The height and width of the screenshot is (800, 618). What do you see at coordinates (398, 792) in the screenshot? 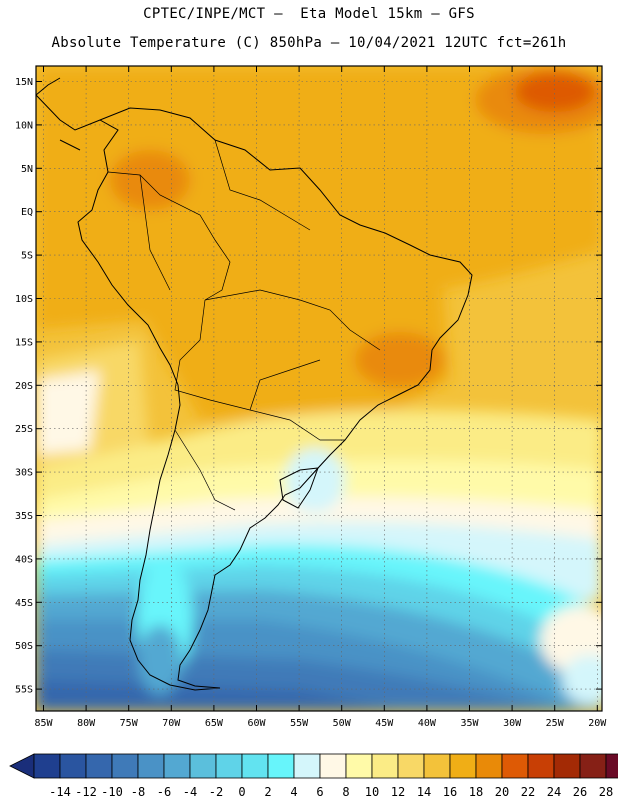
I see `colorbar-label: 12` at bounding box center [398, 792].